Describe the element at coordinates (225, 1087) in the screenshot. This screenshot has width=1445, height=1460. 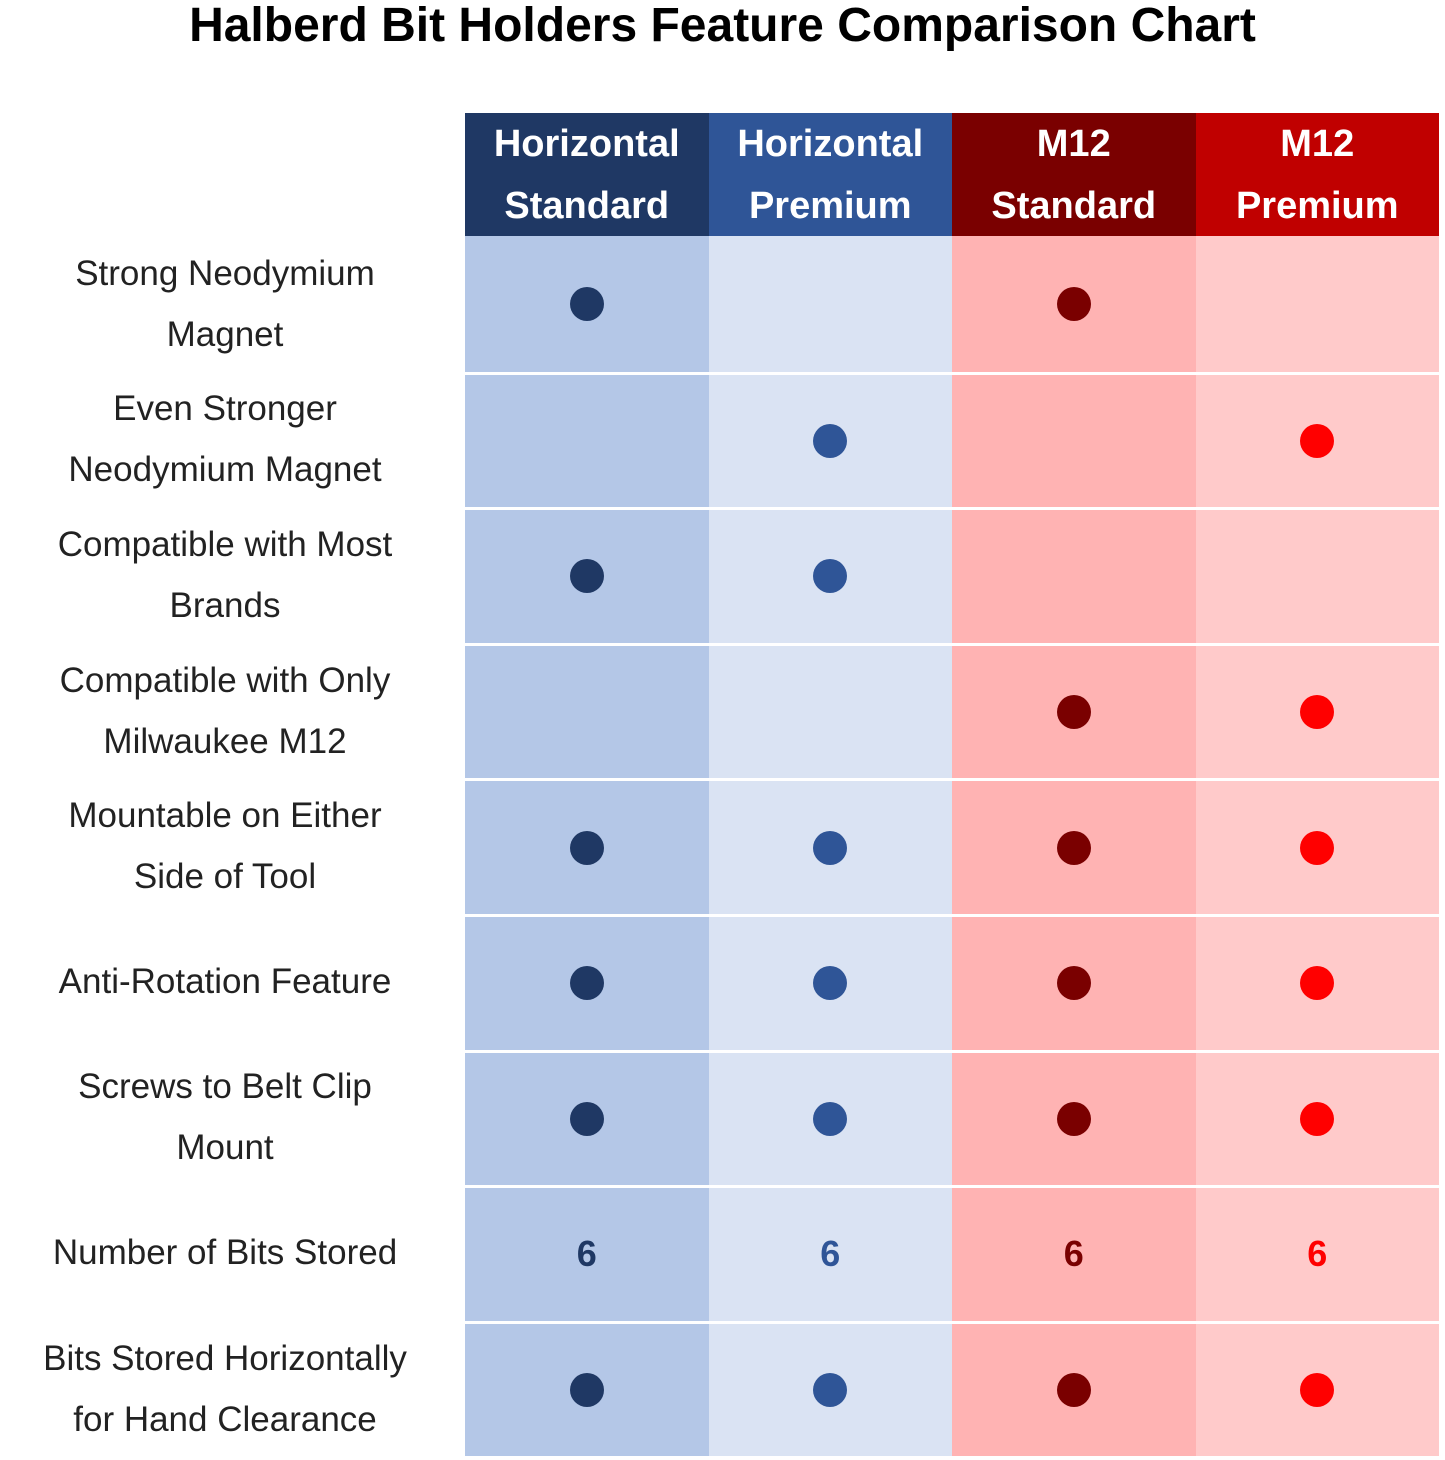
I see `line: Screws to Belt Clip` at that location.